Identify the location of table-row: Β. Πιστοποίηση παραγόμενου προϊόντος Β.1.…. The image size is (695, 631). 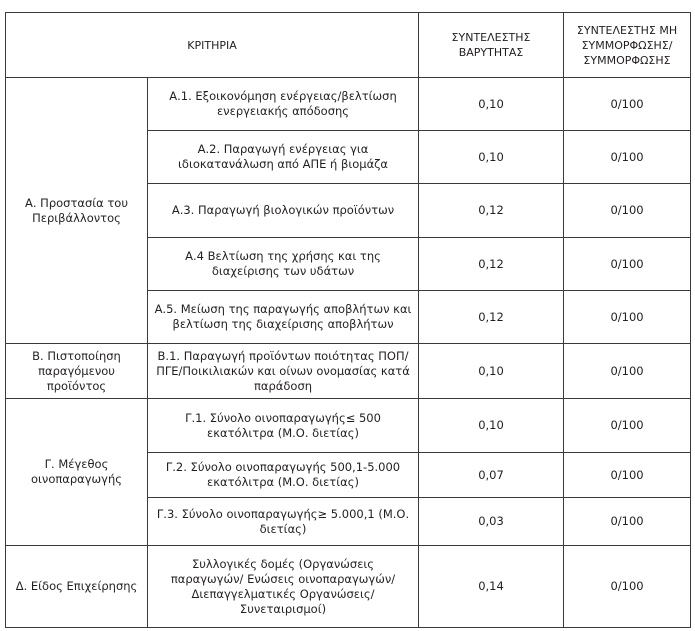
(348, 371).